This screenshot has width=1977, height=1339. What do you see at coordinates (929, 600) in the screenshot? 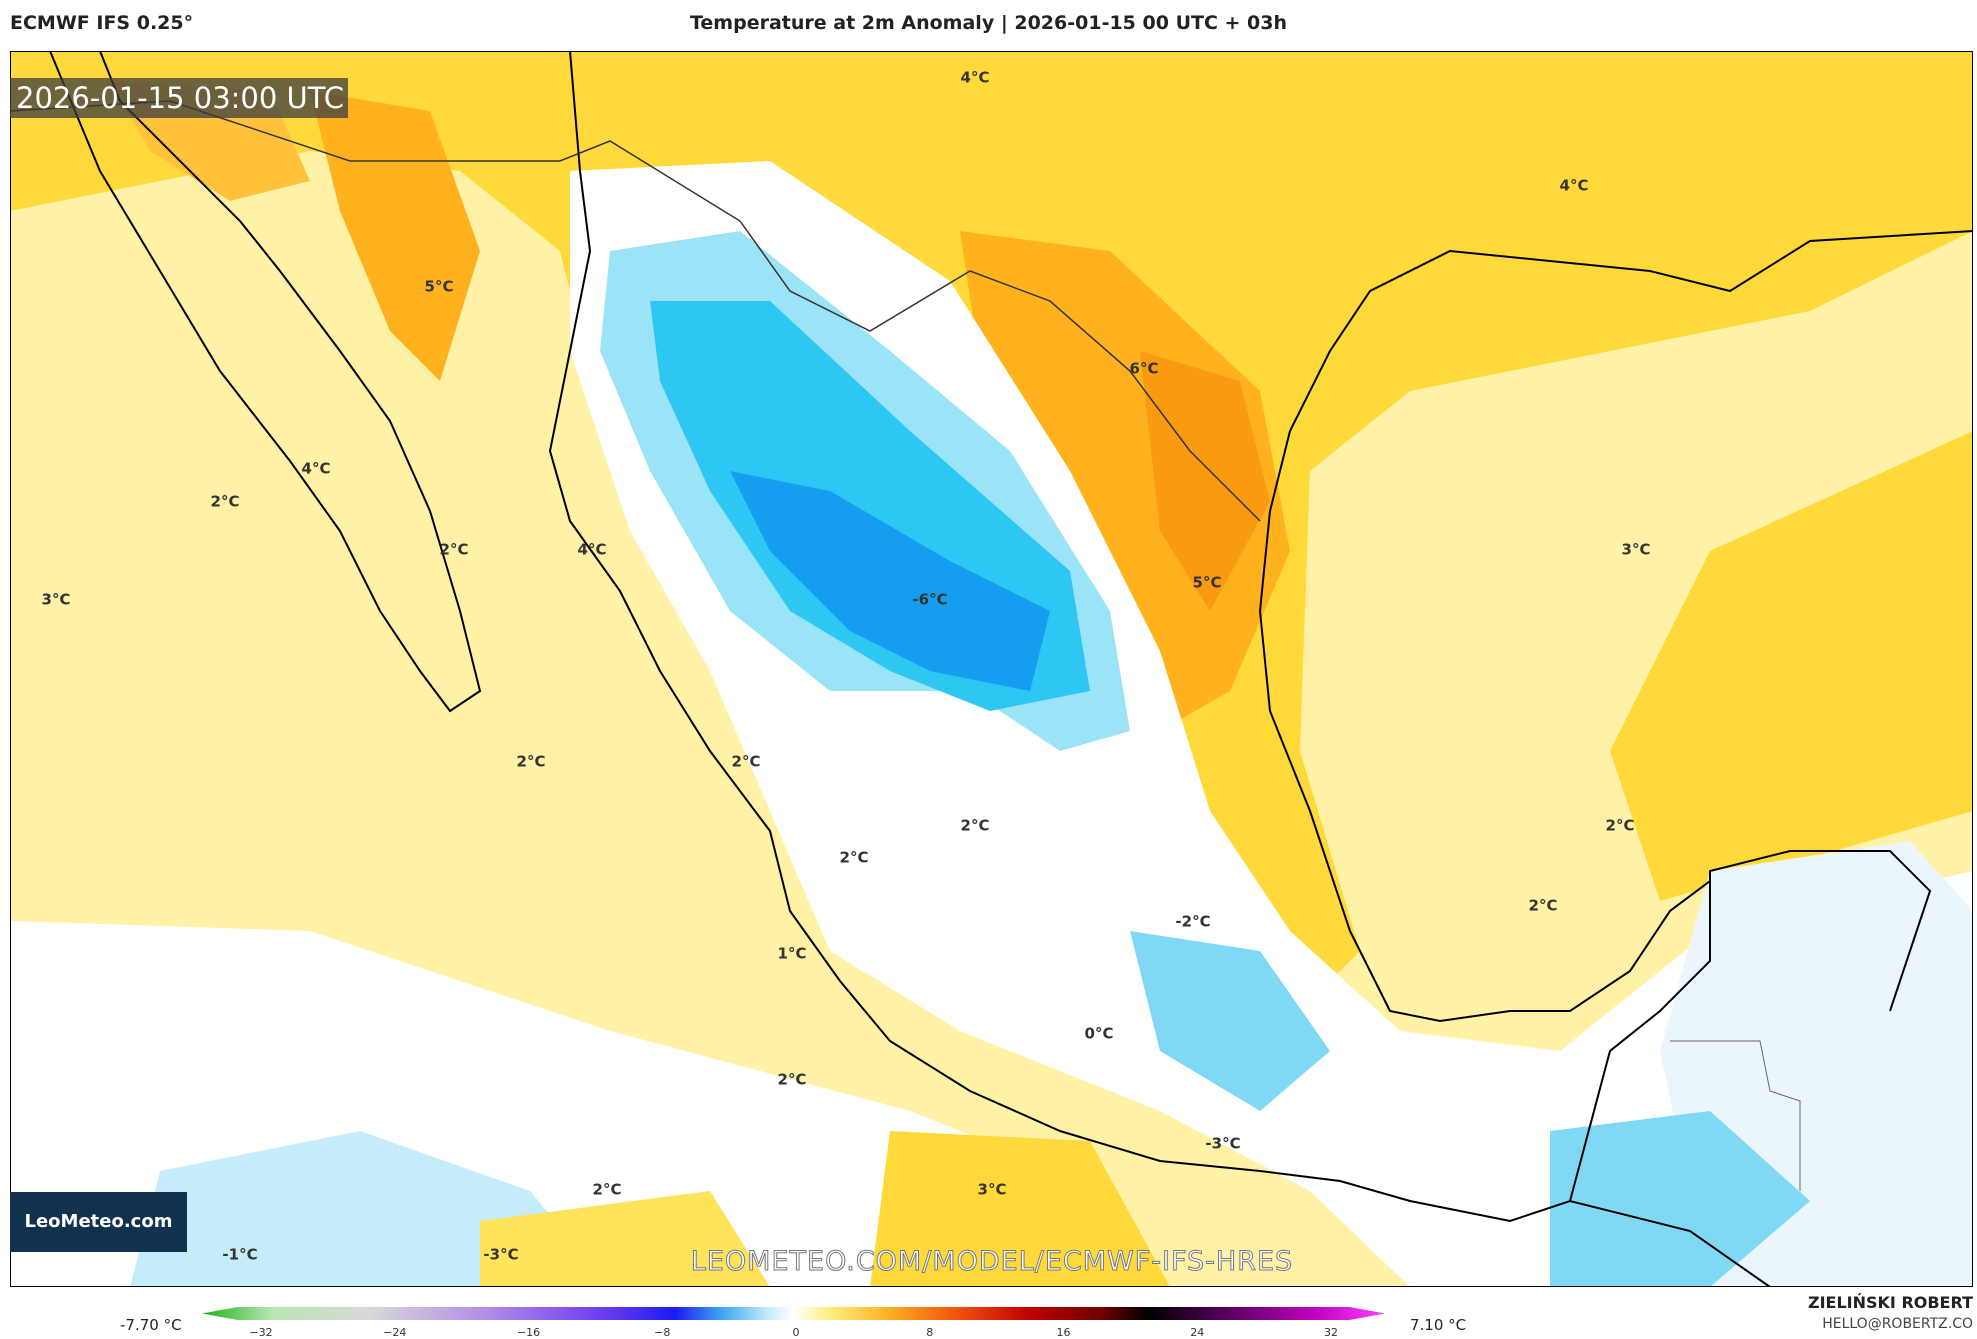
I see `contour-label: -6°C` at bounding box center [929, 600].